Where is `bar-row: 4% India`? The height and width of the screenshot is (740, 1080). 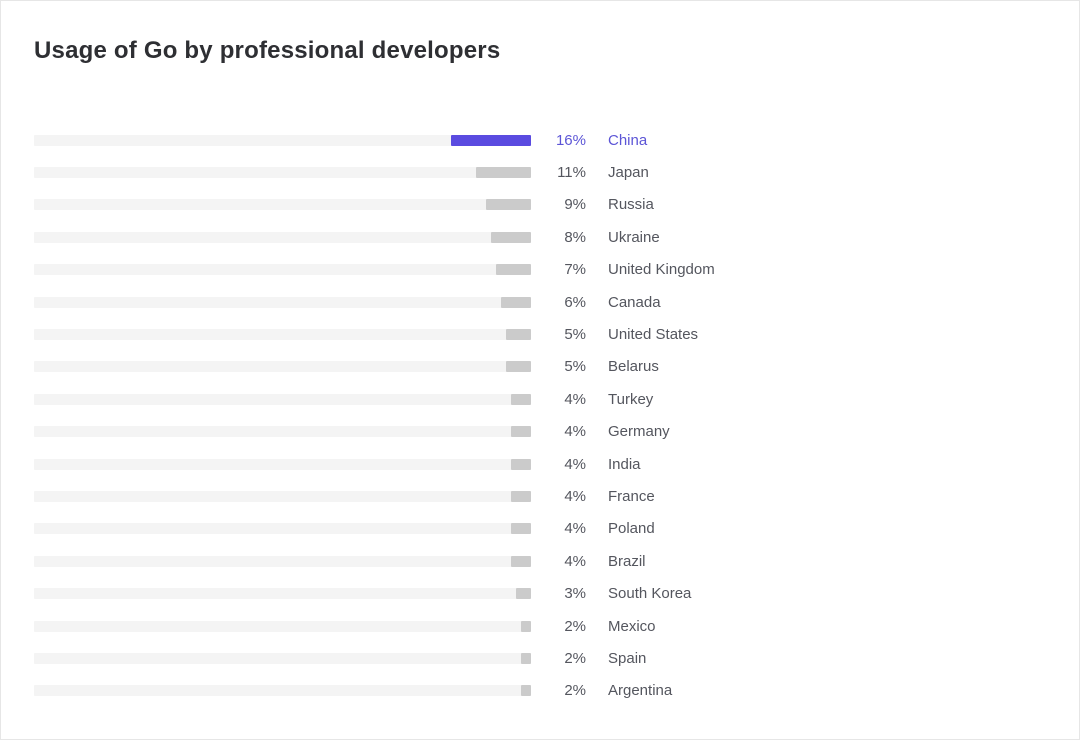
bar-row: 4% India is located at coordinates (556, 464).